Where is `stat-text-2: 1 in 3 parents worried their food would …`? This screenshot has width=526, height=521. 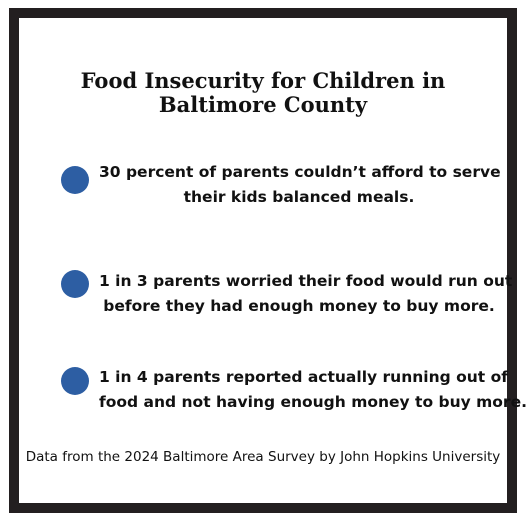 stat-text-2: 1 in 3 parents worried their food would … is located at coordinates (306, 294).